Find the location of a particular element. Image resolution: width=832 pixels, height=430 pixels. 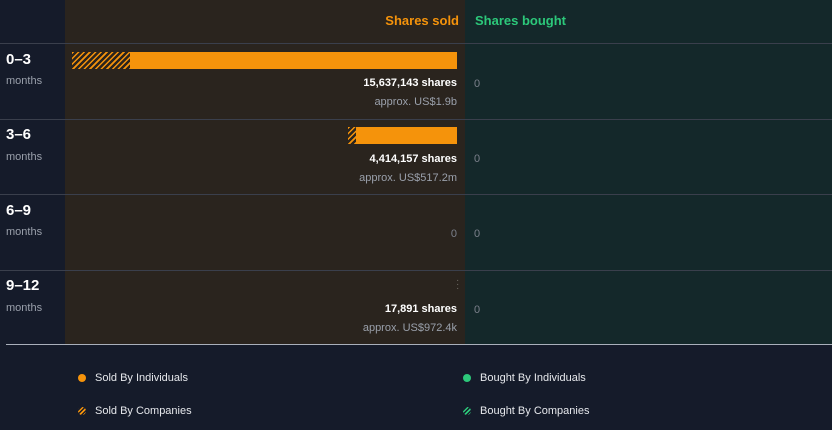

approx-value: approx. US$1.9b is located at coordinates (415, 102).